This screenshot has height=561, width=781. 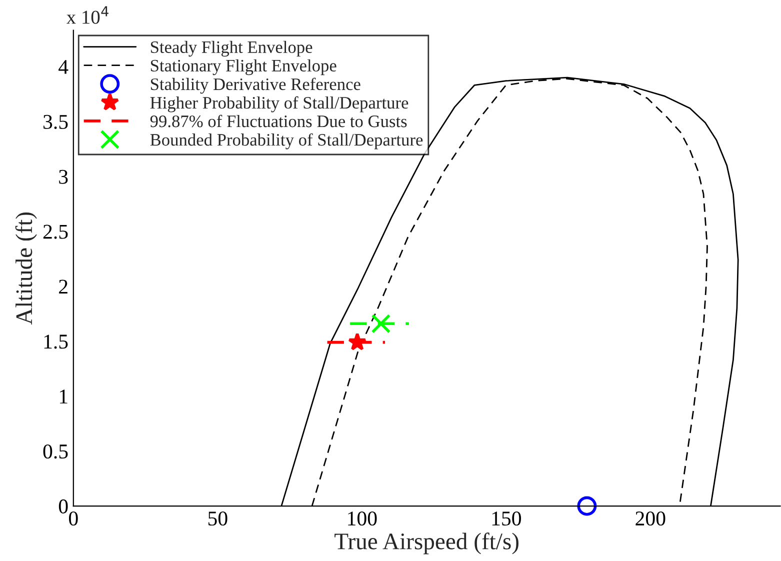 I want to click on y-tick-label: 3.5, so click(x=56, y=122).